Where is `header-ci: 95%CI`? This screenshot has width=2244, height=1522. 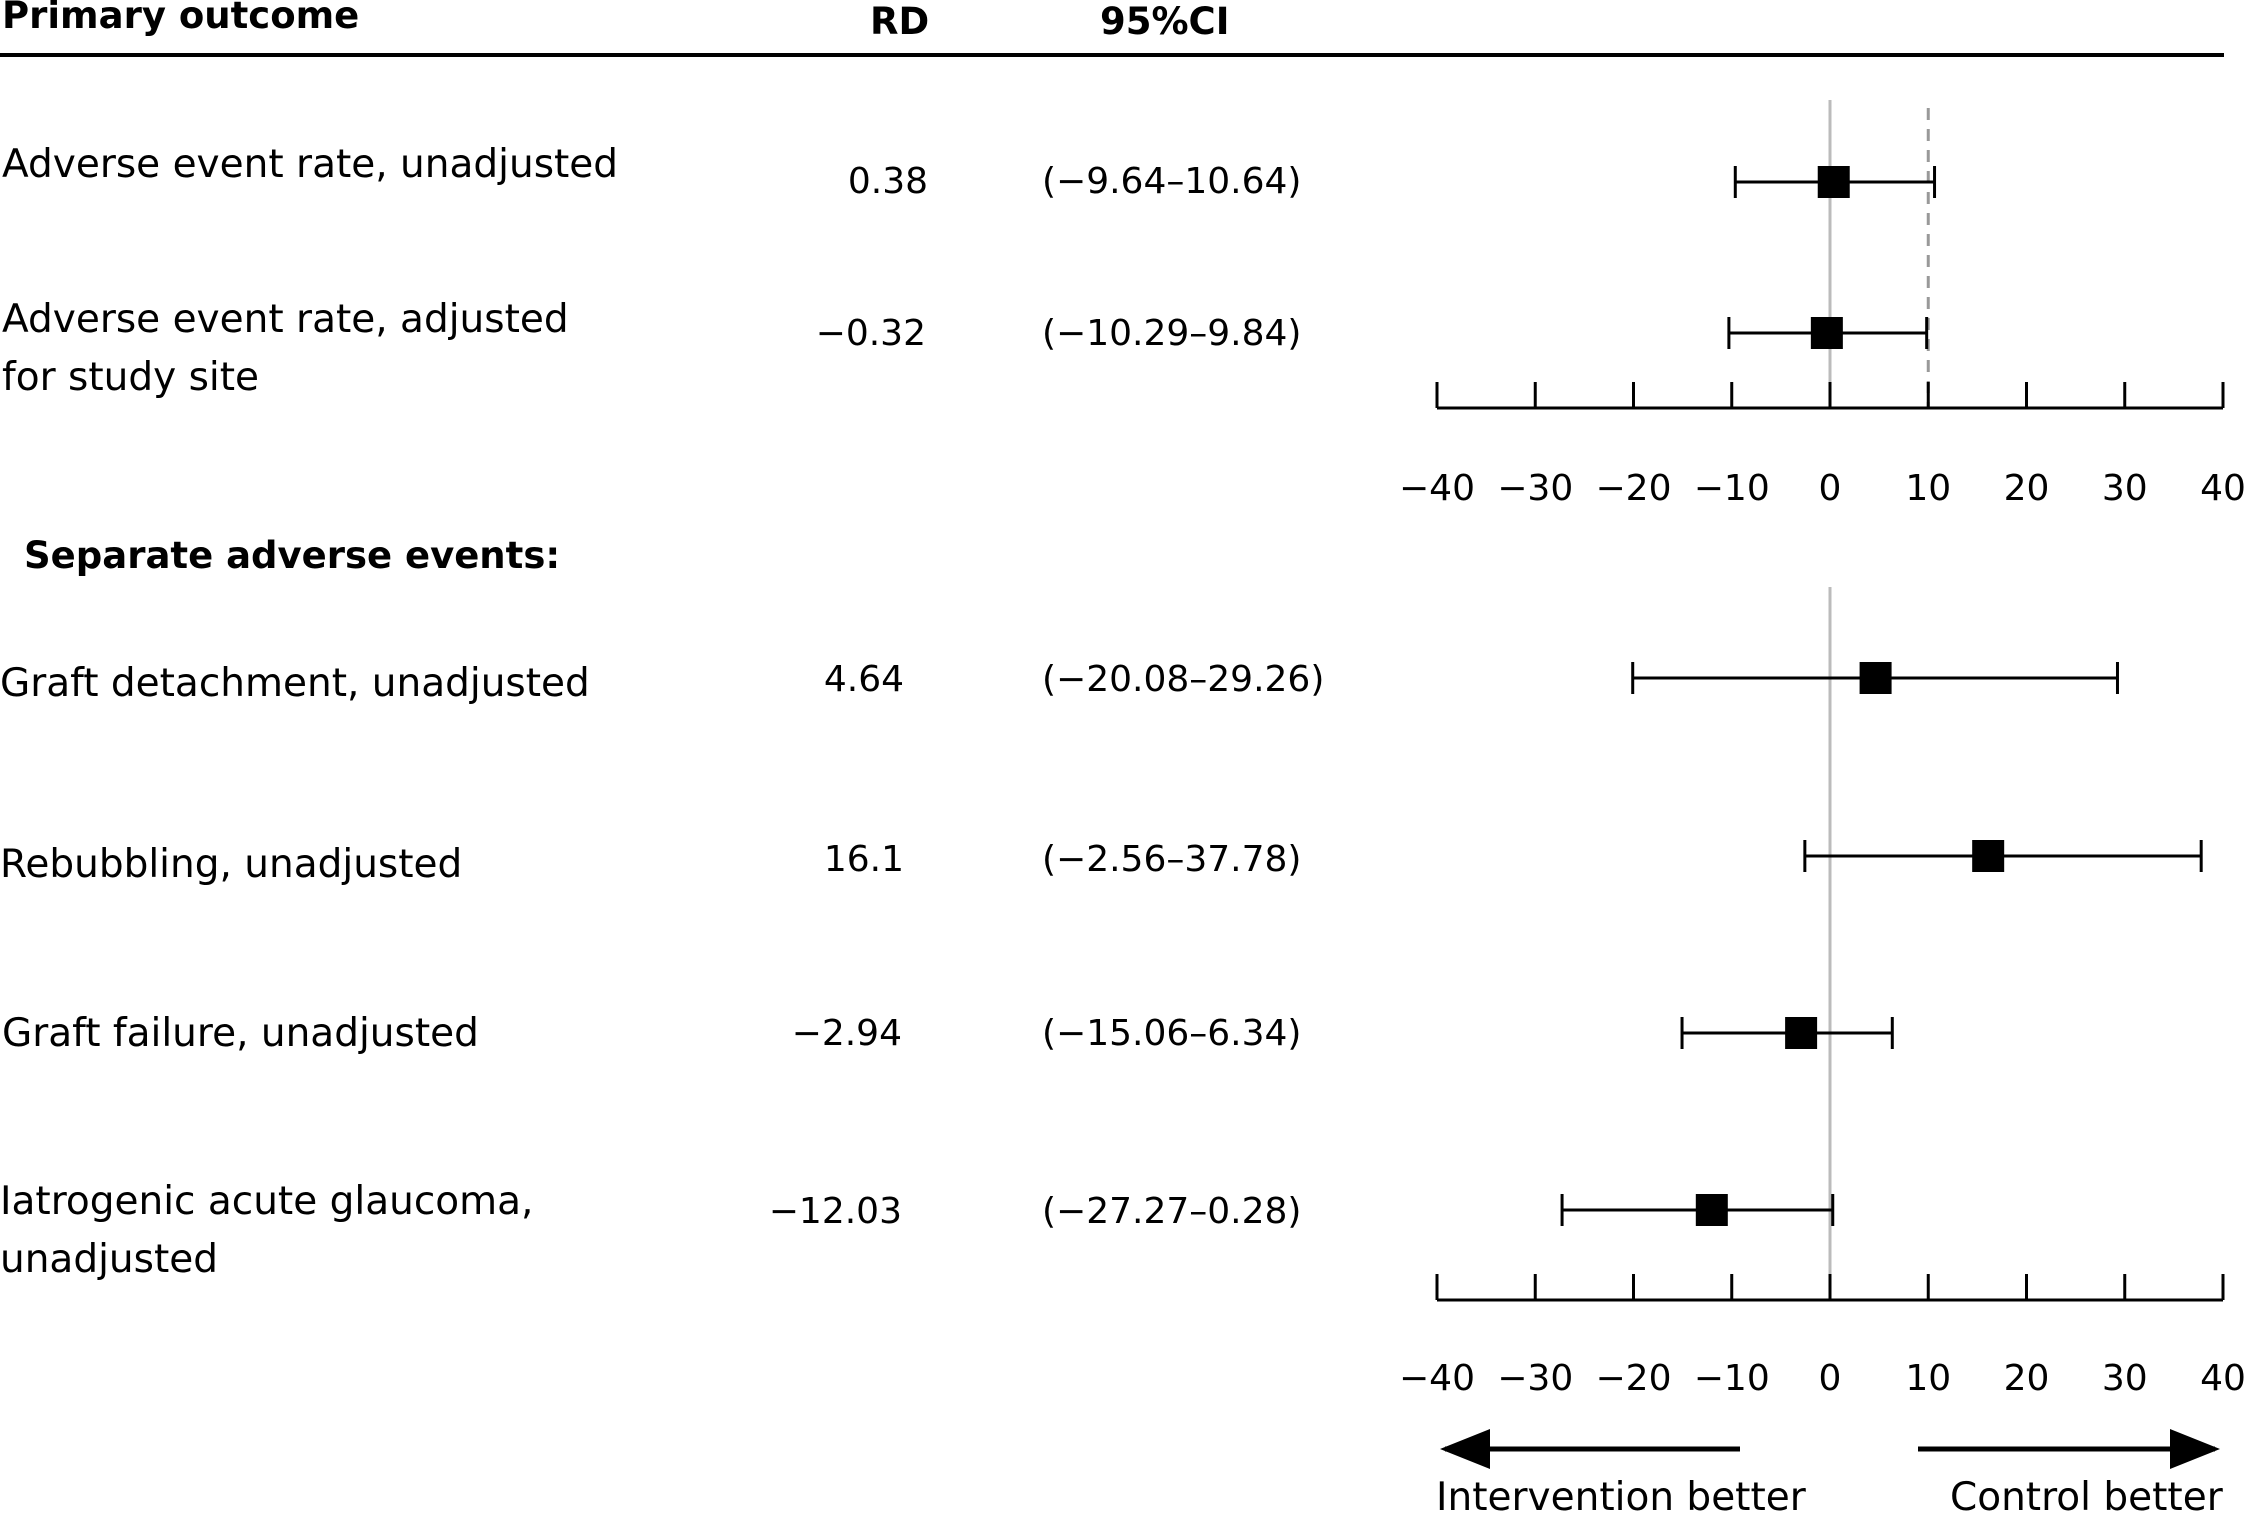 header-ci: 95%CI is located at coordinates (1165, 21).